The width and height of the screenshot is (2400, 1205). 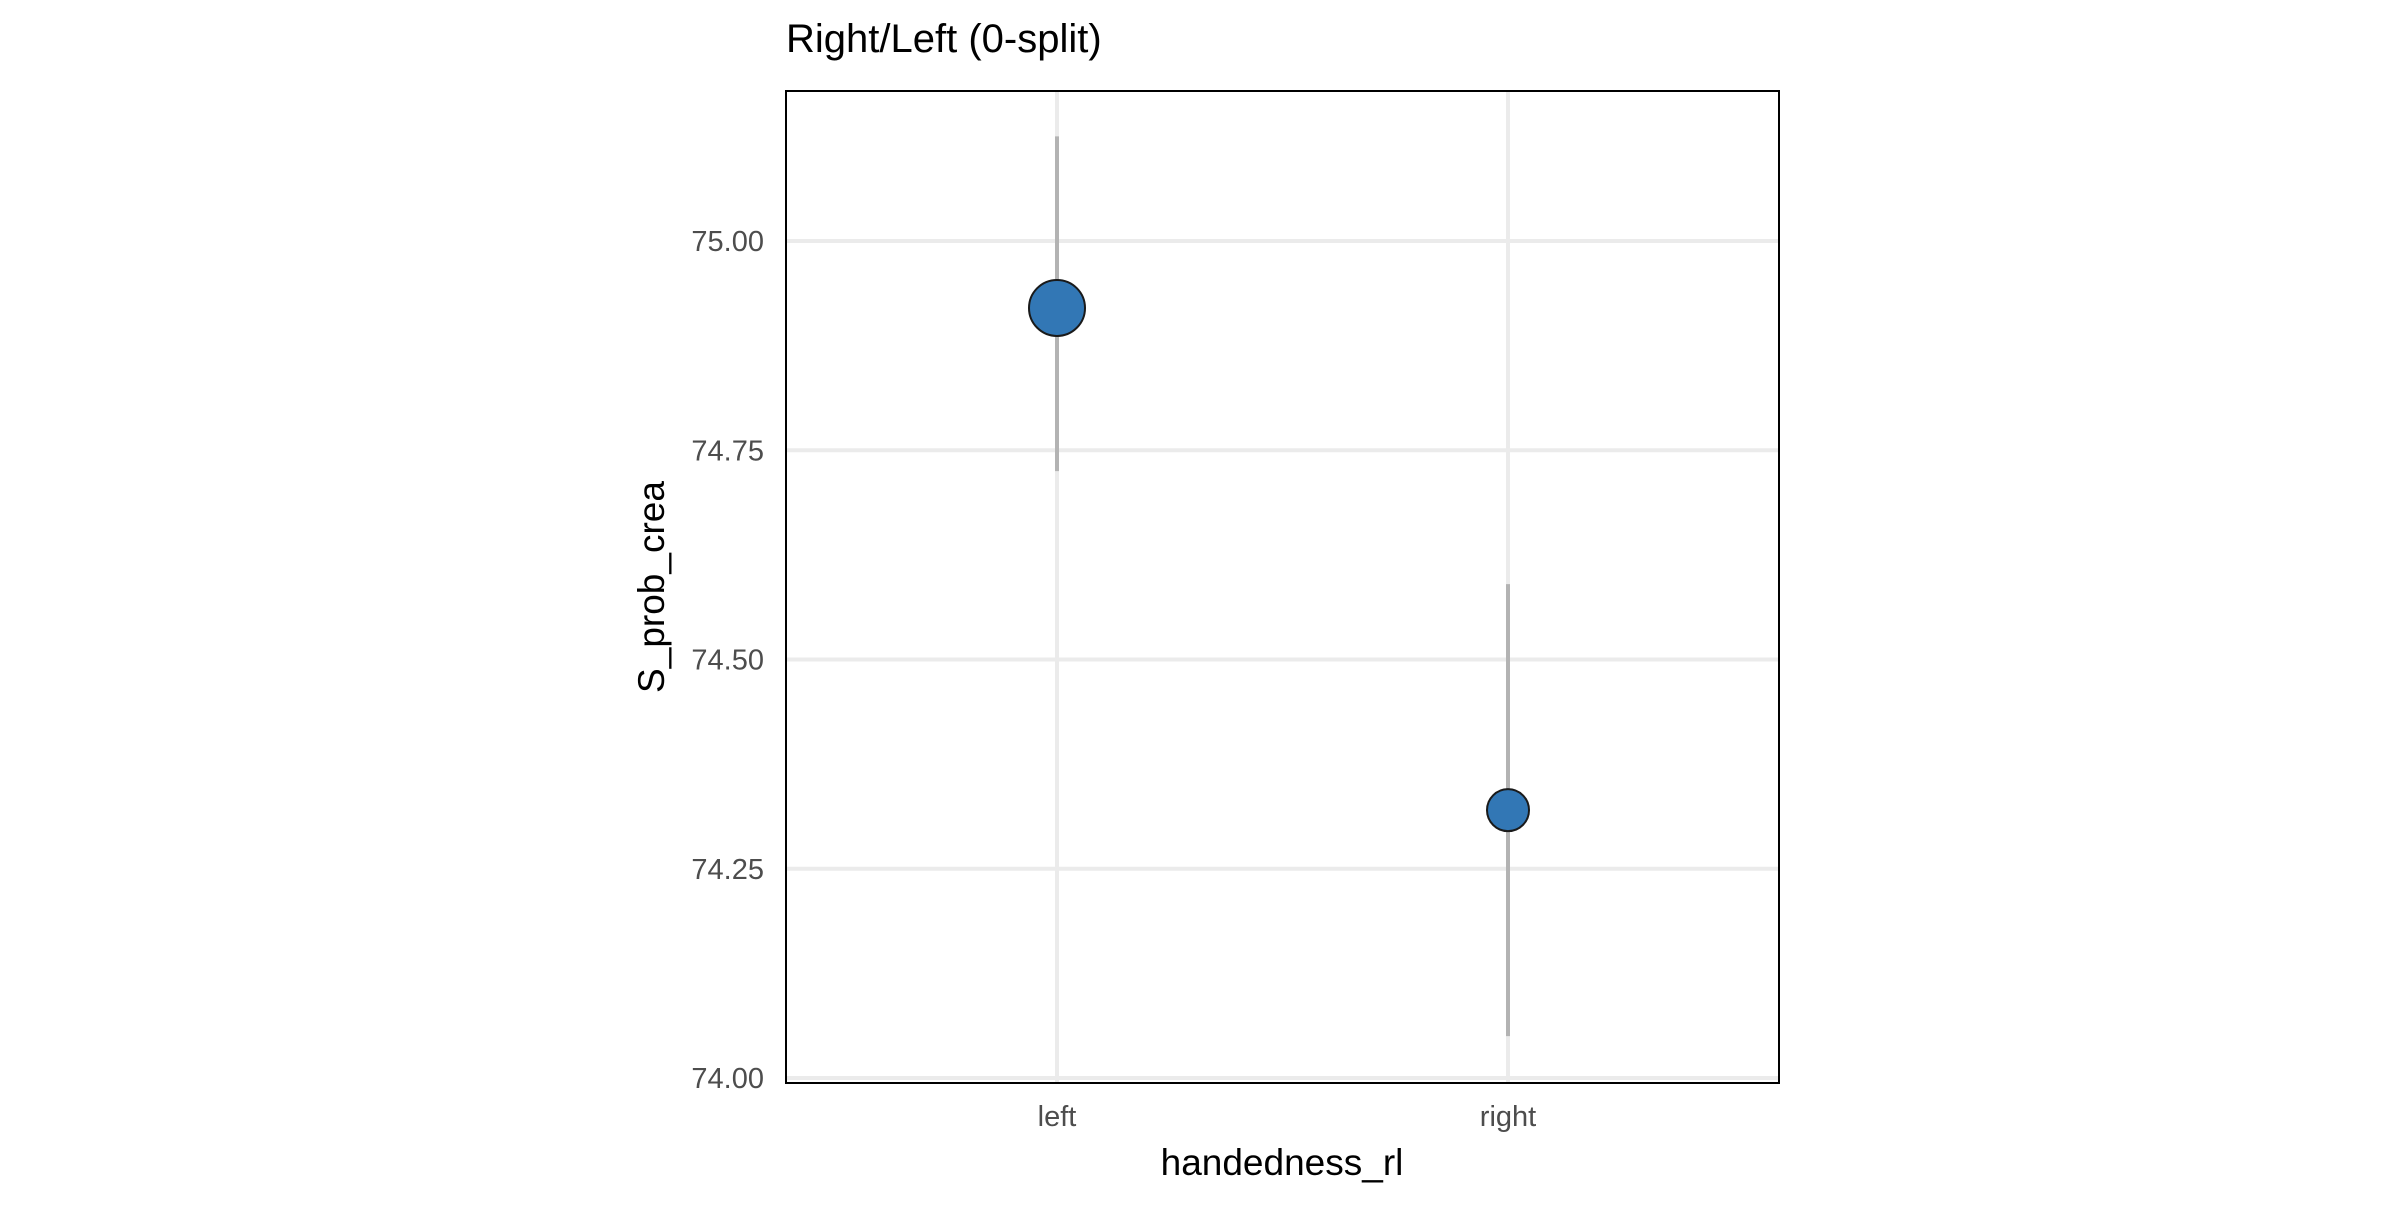 I want to click on x-tick-label: left, so click(x=1057, y=1117).